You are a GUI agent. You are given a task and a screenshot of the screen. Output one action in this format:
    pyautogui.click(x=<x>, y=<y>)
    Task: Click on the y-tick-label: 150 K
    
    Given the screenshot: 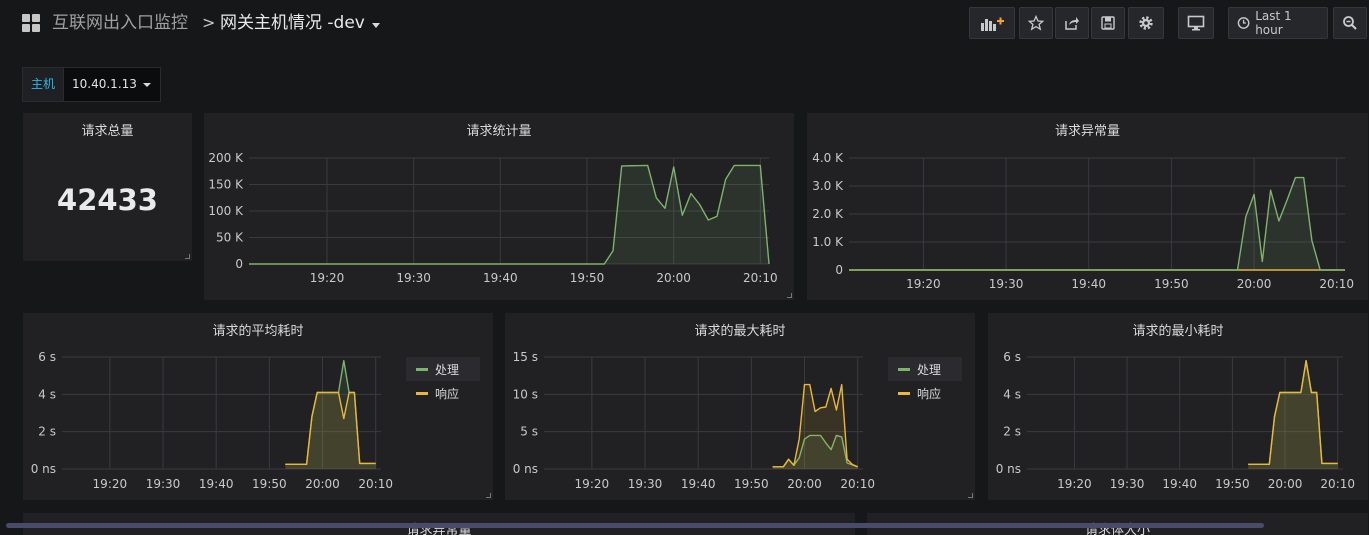 What is the action you would take?
    pyautogui.click(x=226, y=185)
    